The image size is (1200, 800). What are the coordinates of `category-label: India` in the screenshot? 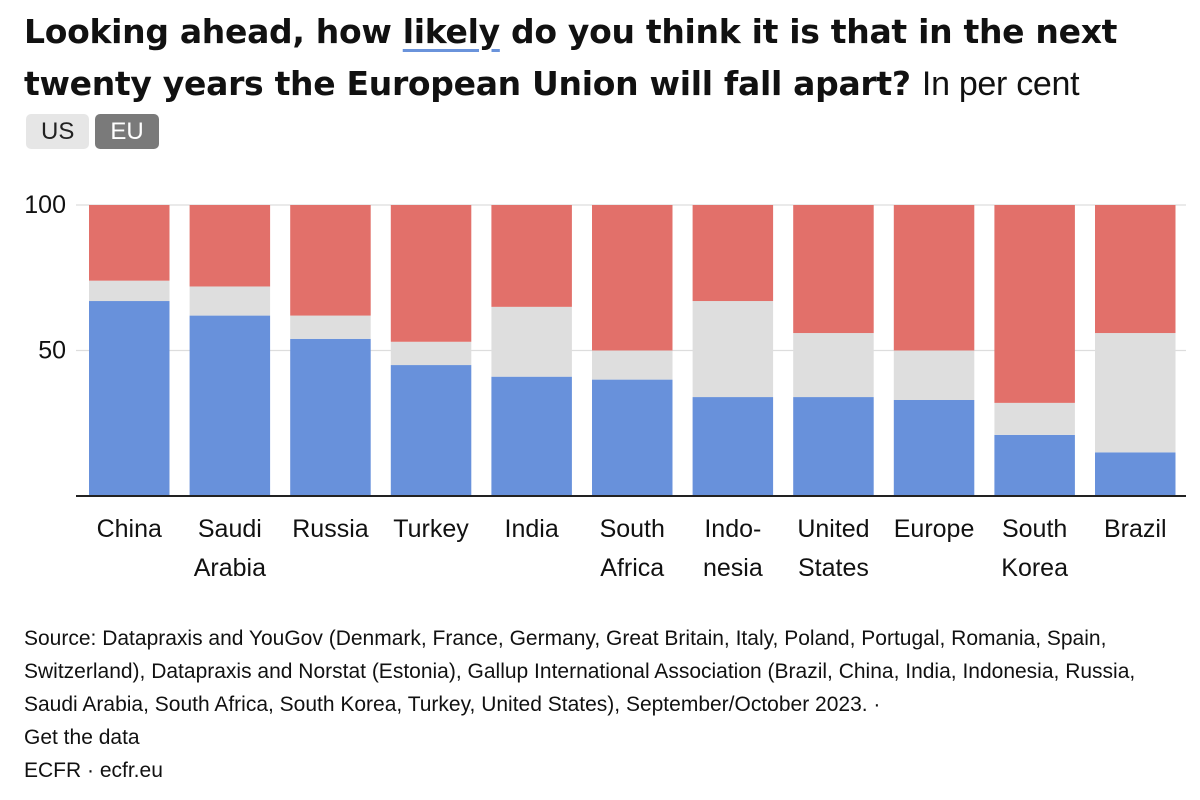 It's located at (532, 529).